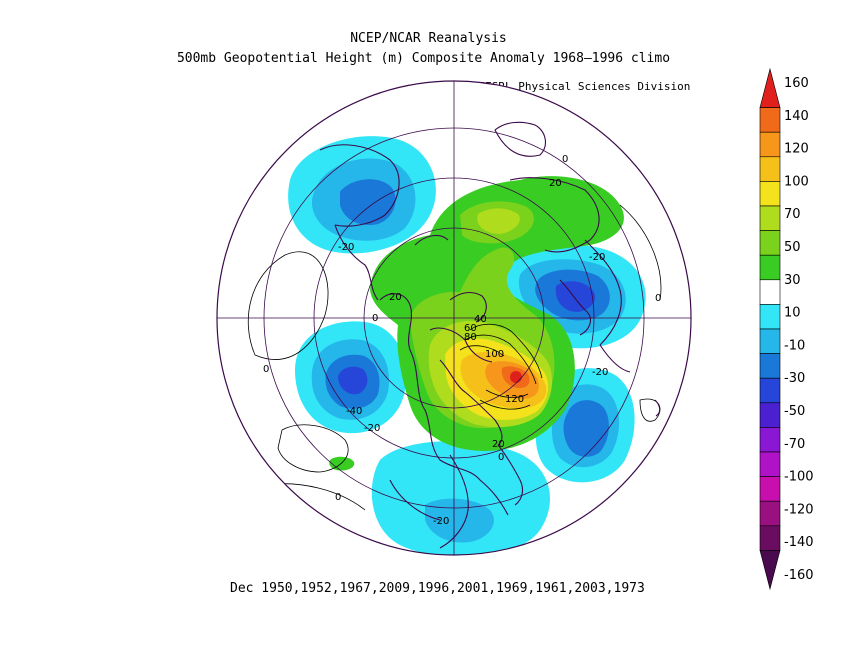 The width and height of the screenshot is (847, 655). What do you see at coordinates (497, 313) in the screenshot?
I see `positive-anomaly-main` at bounding box center [497, 313].